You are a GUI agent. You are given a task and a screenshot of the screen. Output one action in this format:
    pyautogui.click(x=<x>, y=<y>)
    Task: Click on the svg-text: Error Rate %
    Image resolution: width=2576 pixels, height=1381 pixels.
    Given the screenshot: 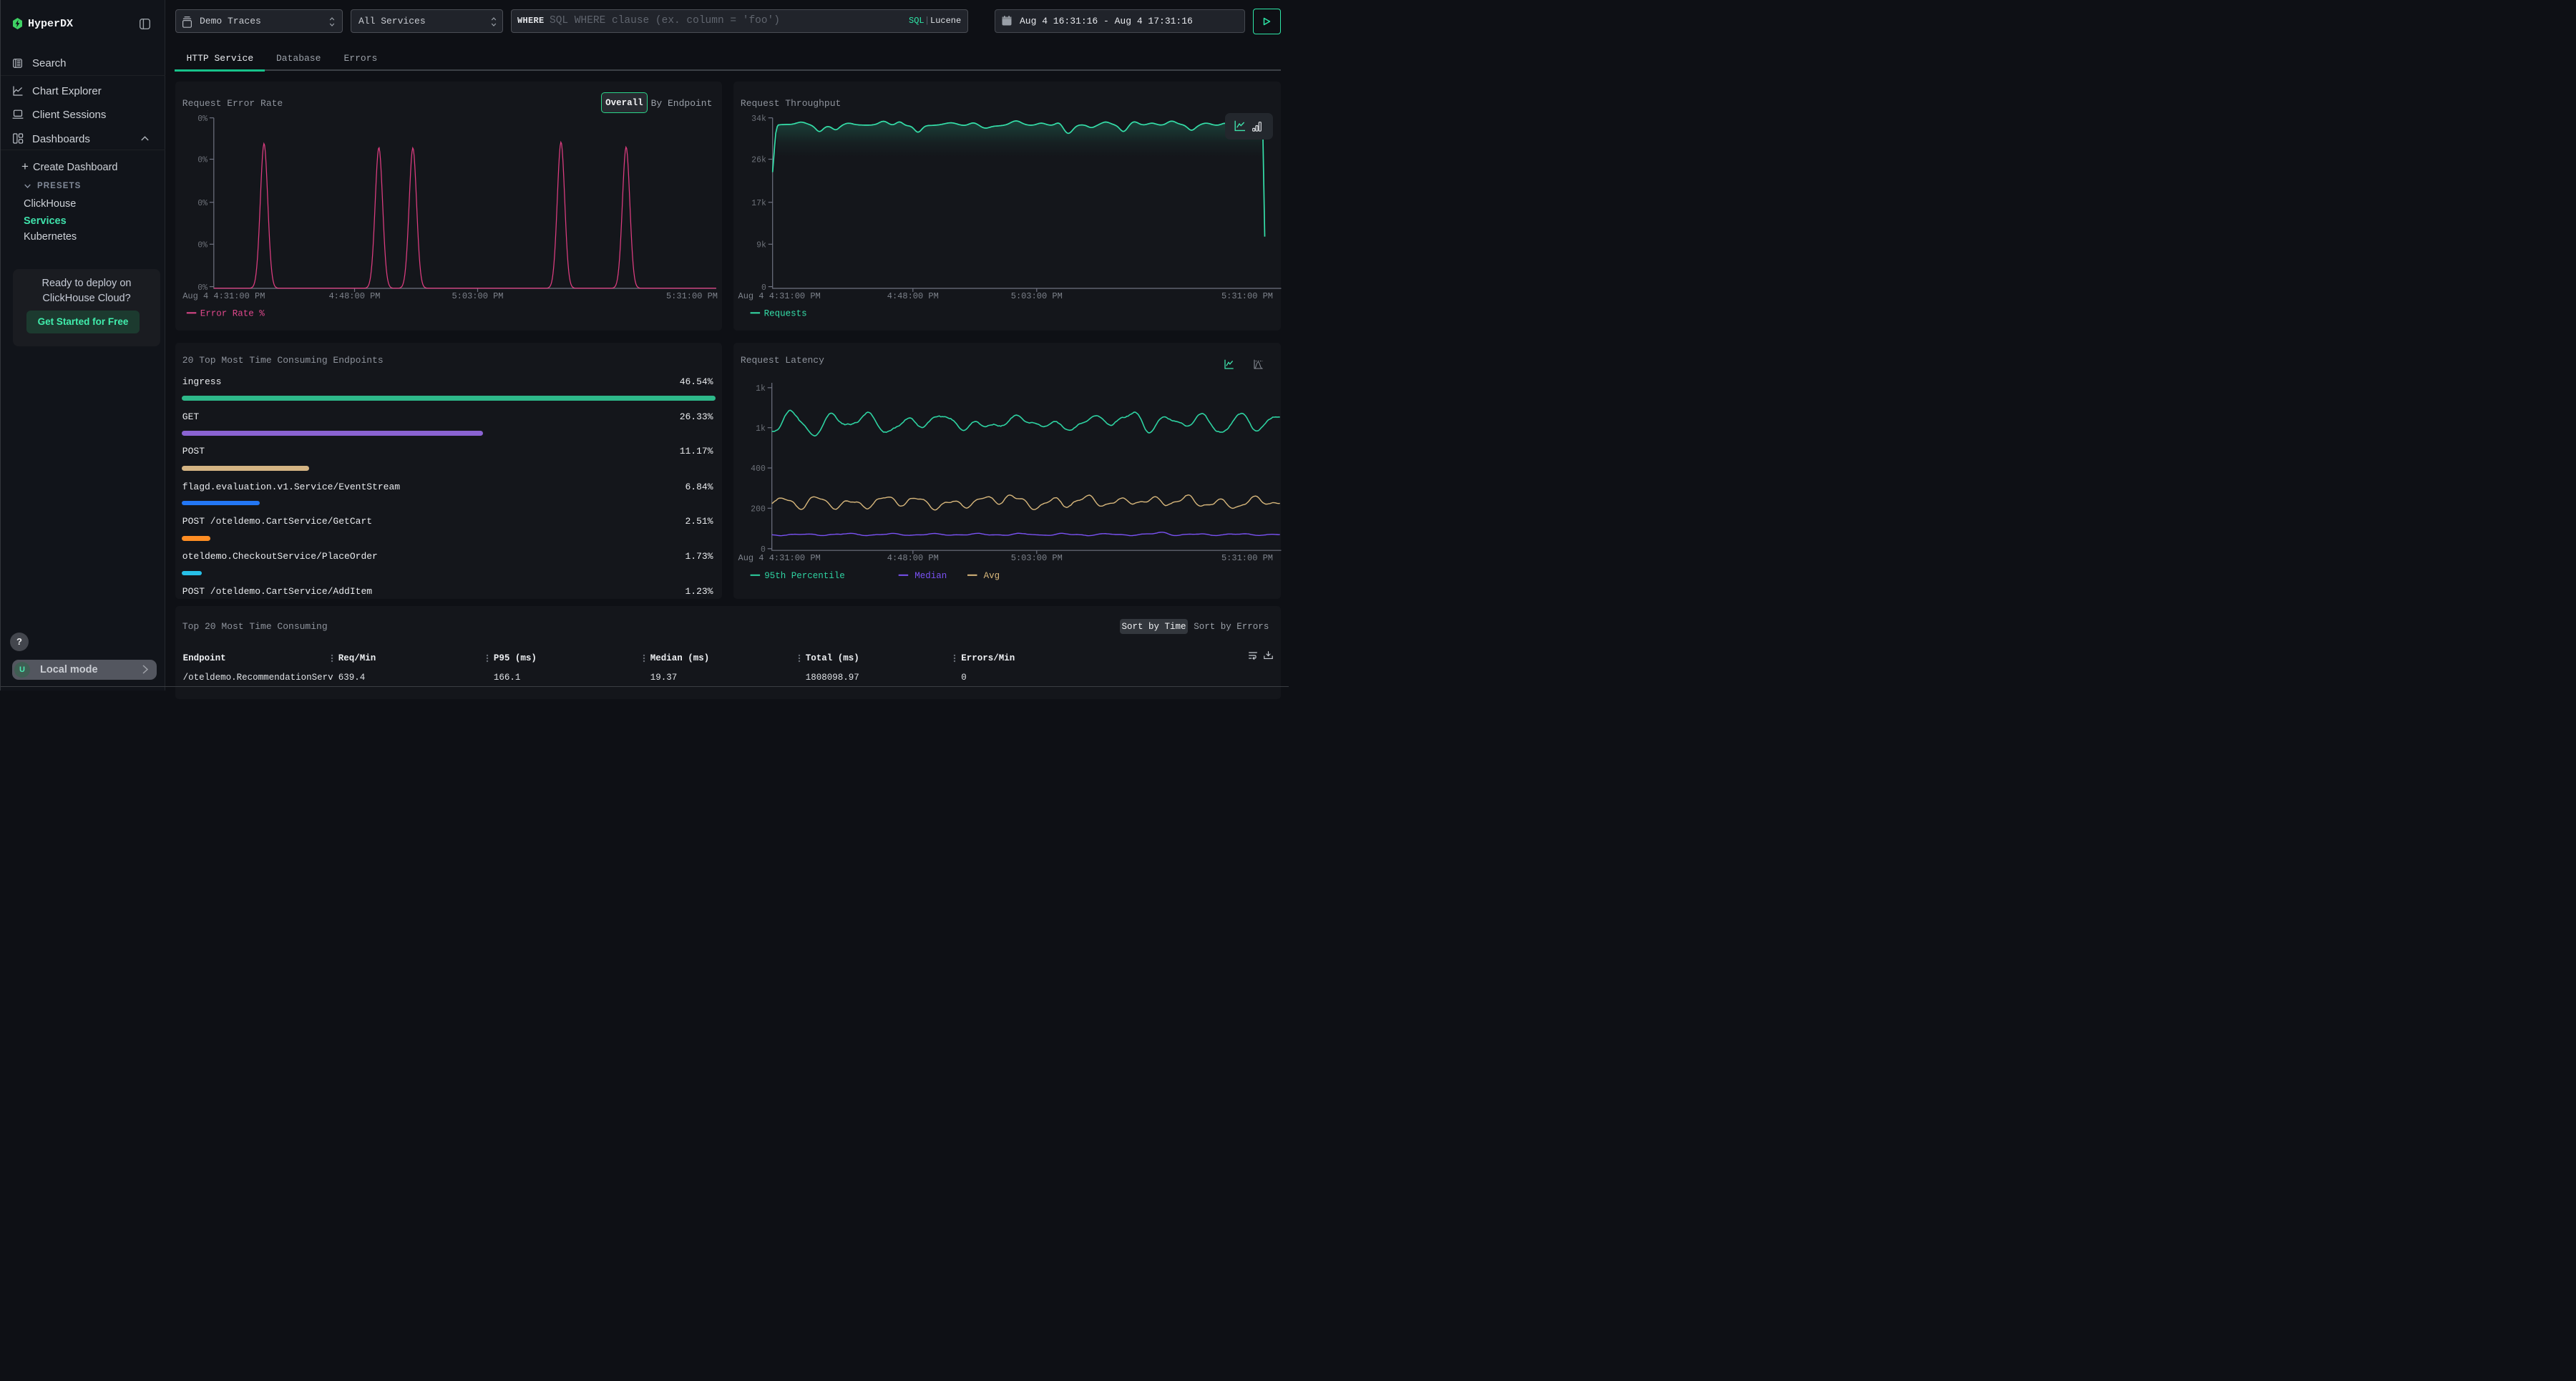 What is the action you would take?
    pyautogui.click(x=232, y=314)
    